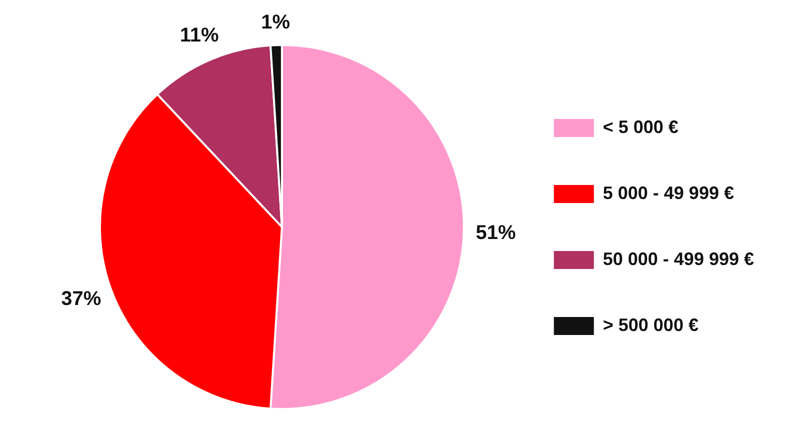  What do you see at coordinates (81, 299) in the screenshot?
I see `data-label: 37%` at bounding box center [81, 299].